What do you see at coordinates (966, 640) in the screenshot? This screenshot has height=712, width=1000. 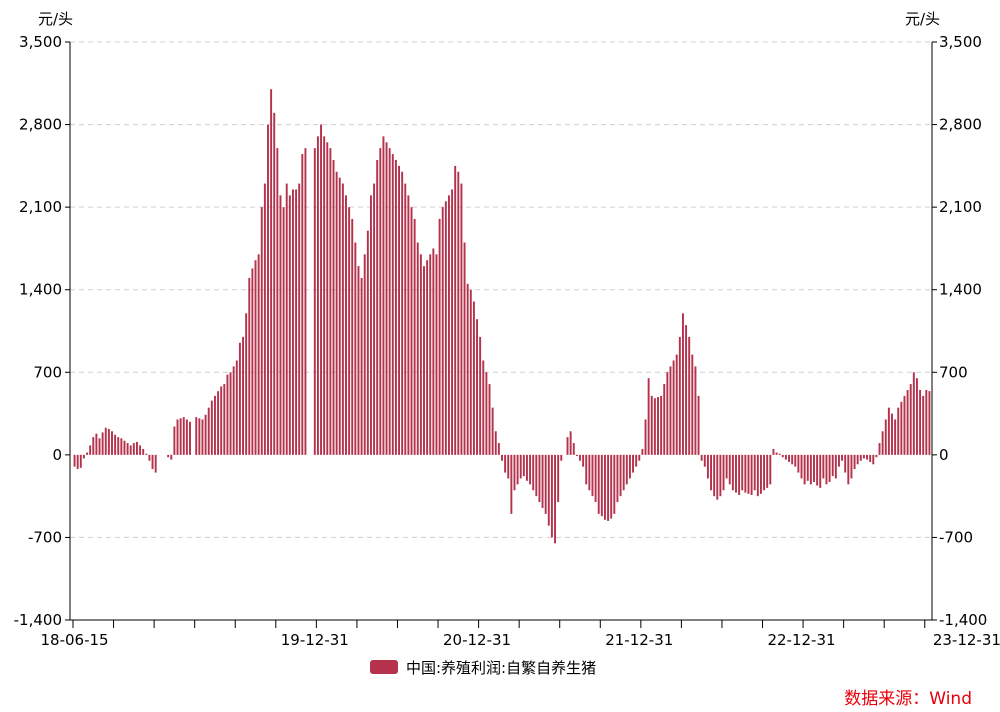 I see `x-tick-label: 23-12-31` at bounding box center [966, 640].